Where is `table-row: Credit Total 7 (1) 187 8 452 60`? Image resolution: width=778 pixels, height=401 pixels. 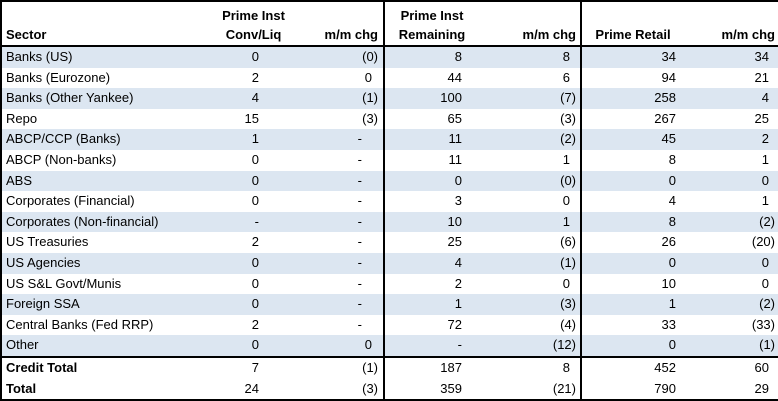 table-row: Credit Total 7 (1) 187 8 452 60 is located at coordinates (389, 367).